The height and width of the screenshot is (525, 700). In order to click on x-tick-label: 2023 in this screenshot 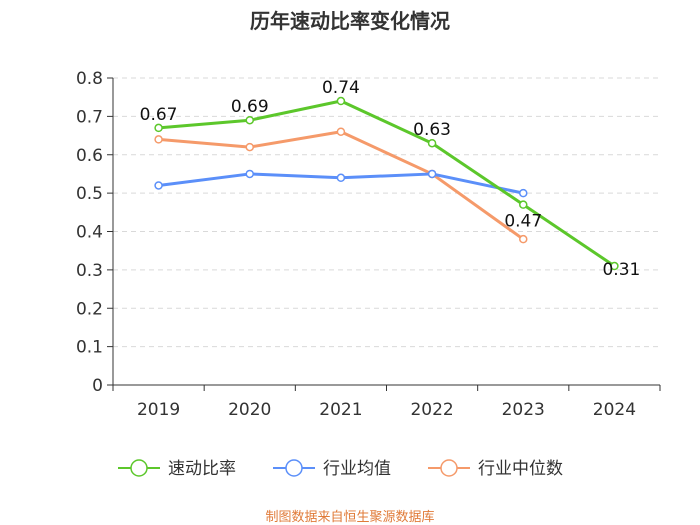, I will do `click(523, 410)`.